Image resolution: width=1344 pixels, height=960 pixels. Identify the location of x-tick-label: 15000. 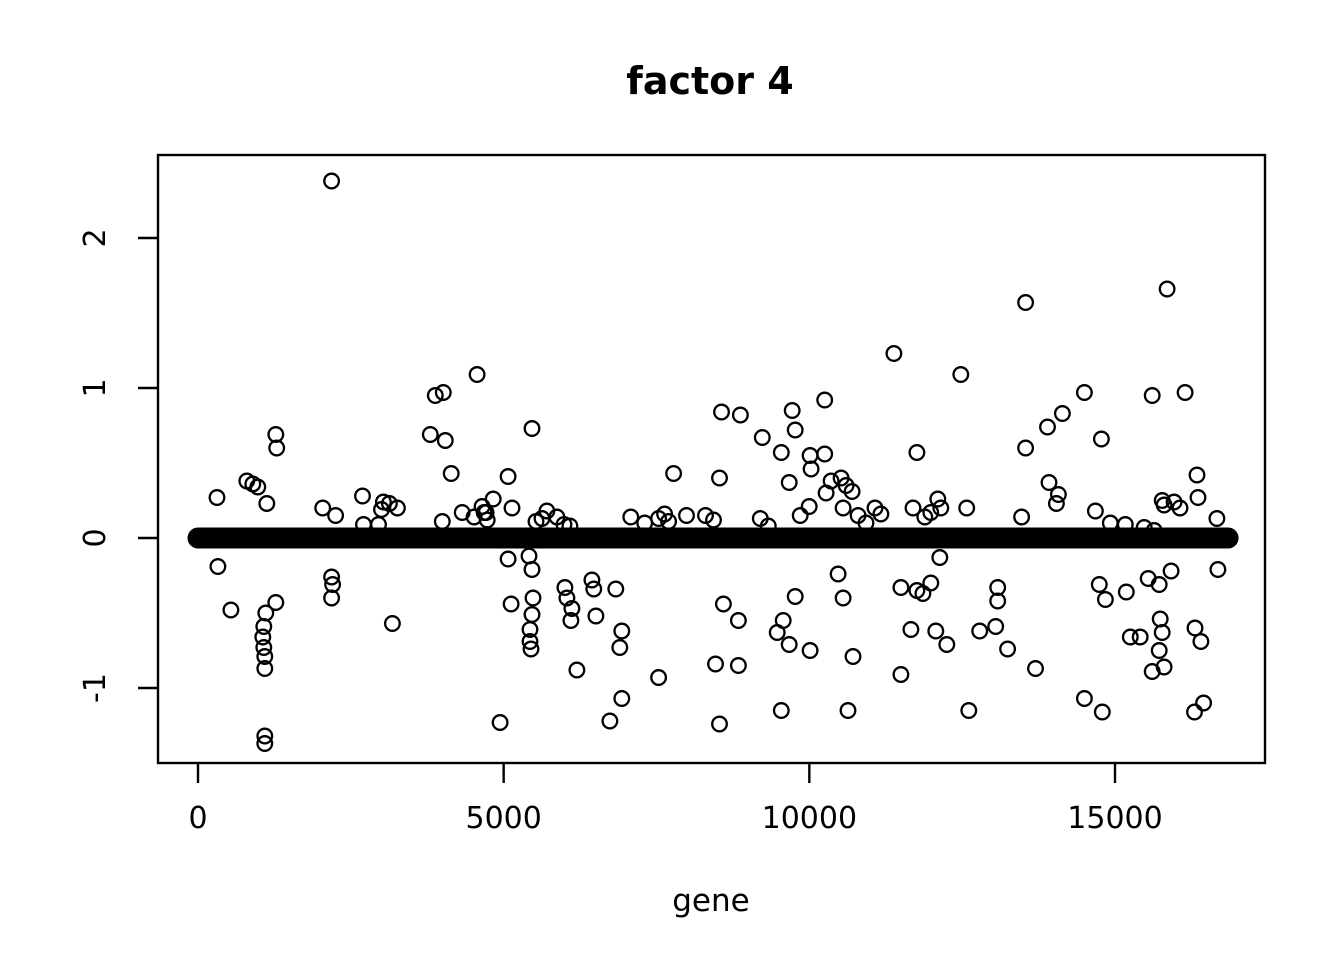
(1114, 818).